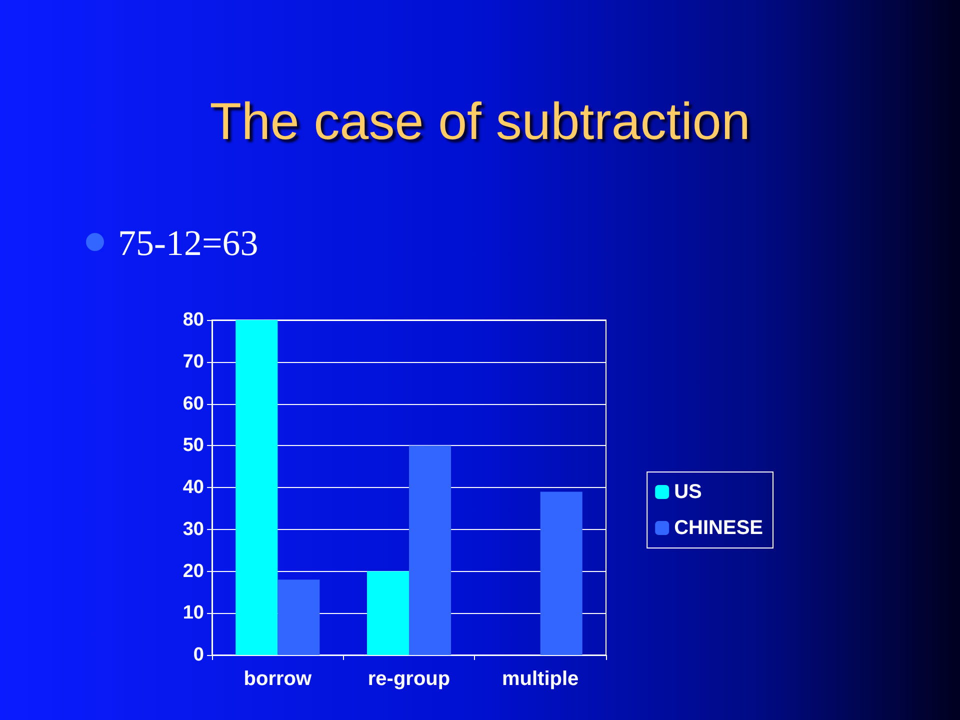 The width and height of the screenshot is (960, 720). Describe the element at coordinates (688, 492) in the screenshot. I see `legend-label: US` at that location.